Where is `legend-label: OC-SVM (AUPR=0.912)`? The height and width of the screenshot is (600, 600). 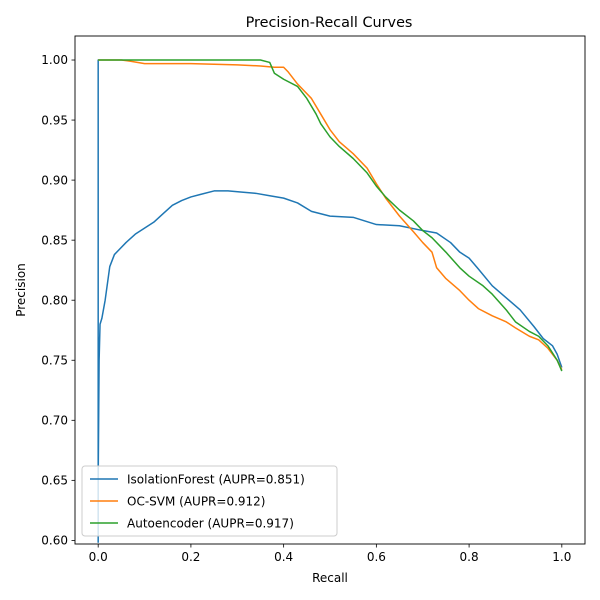 legend-label: OC-SVM (AUPR=0.912) is located at coordinates (196, 501).